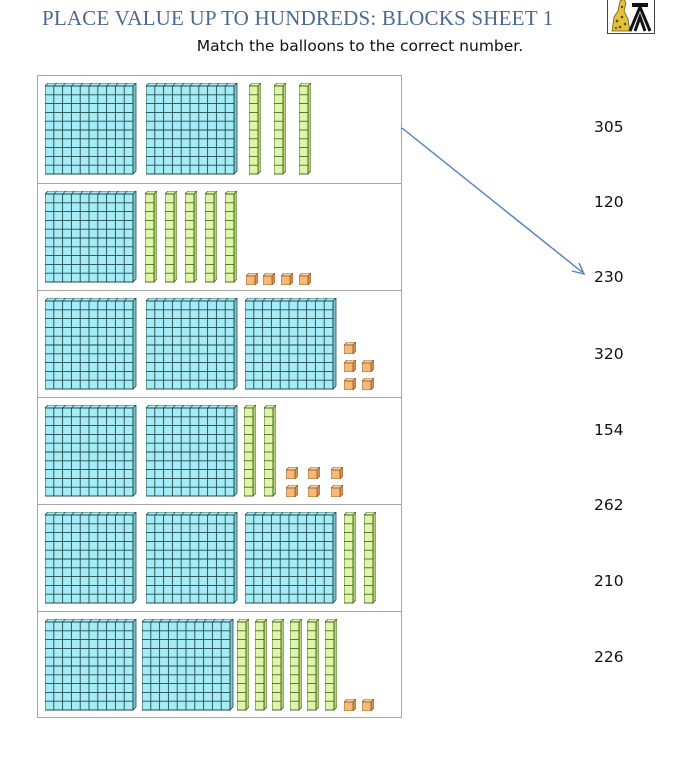  Describe the element at coordinates (609, 354) in the screenshot. I see `number-option: 320` at that location.